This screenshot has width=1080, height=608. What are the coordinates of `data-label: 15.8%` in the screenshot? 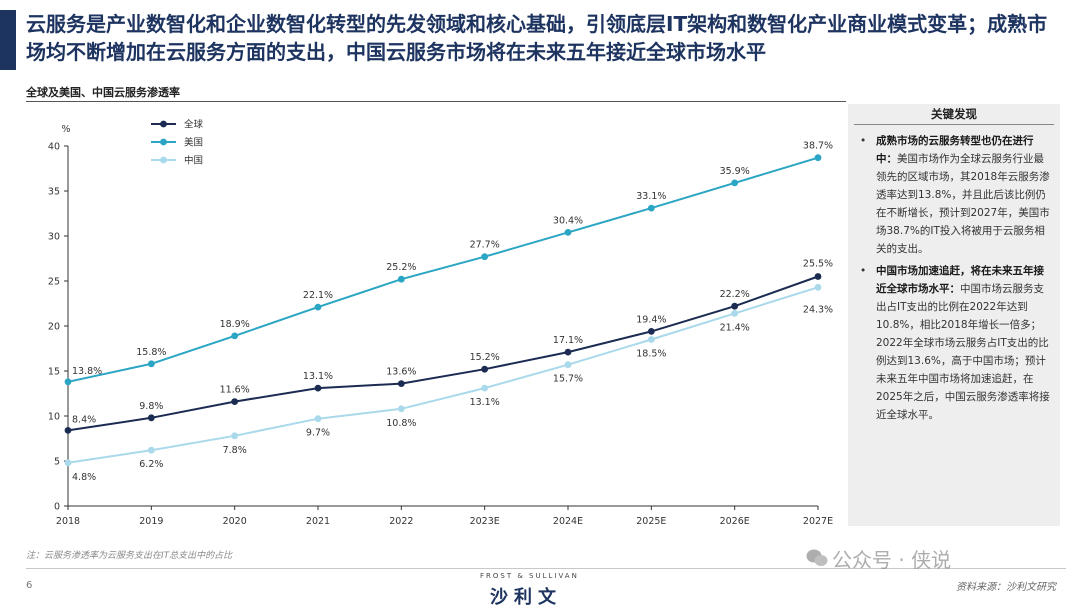 It's located at (151, 352).